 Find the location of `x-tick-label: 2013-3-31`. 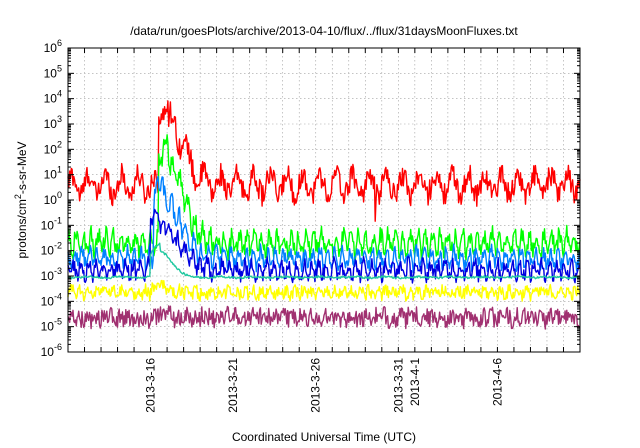

x-tick-label: 2013-3-31 is located at coordinates (398, 385).